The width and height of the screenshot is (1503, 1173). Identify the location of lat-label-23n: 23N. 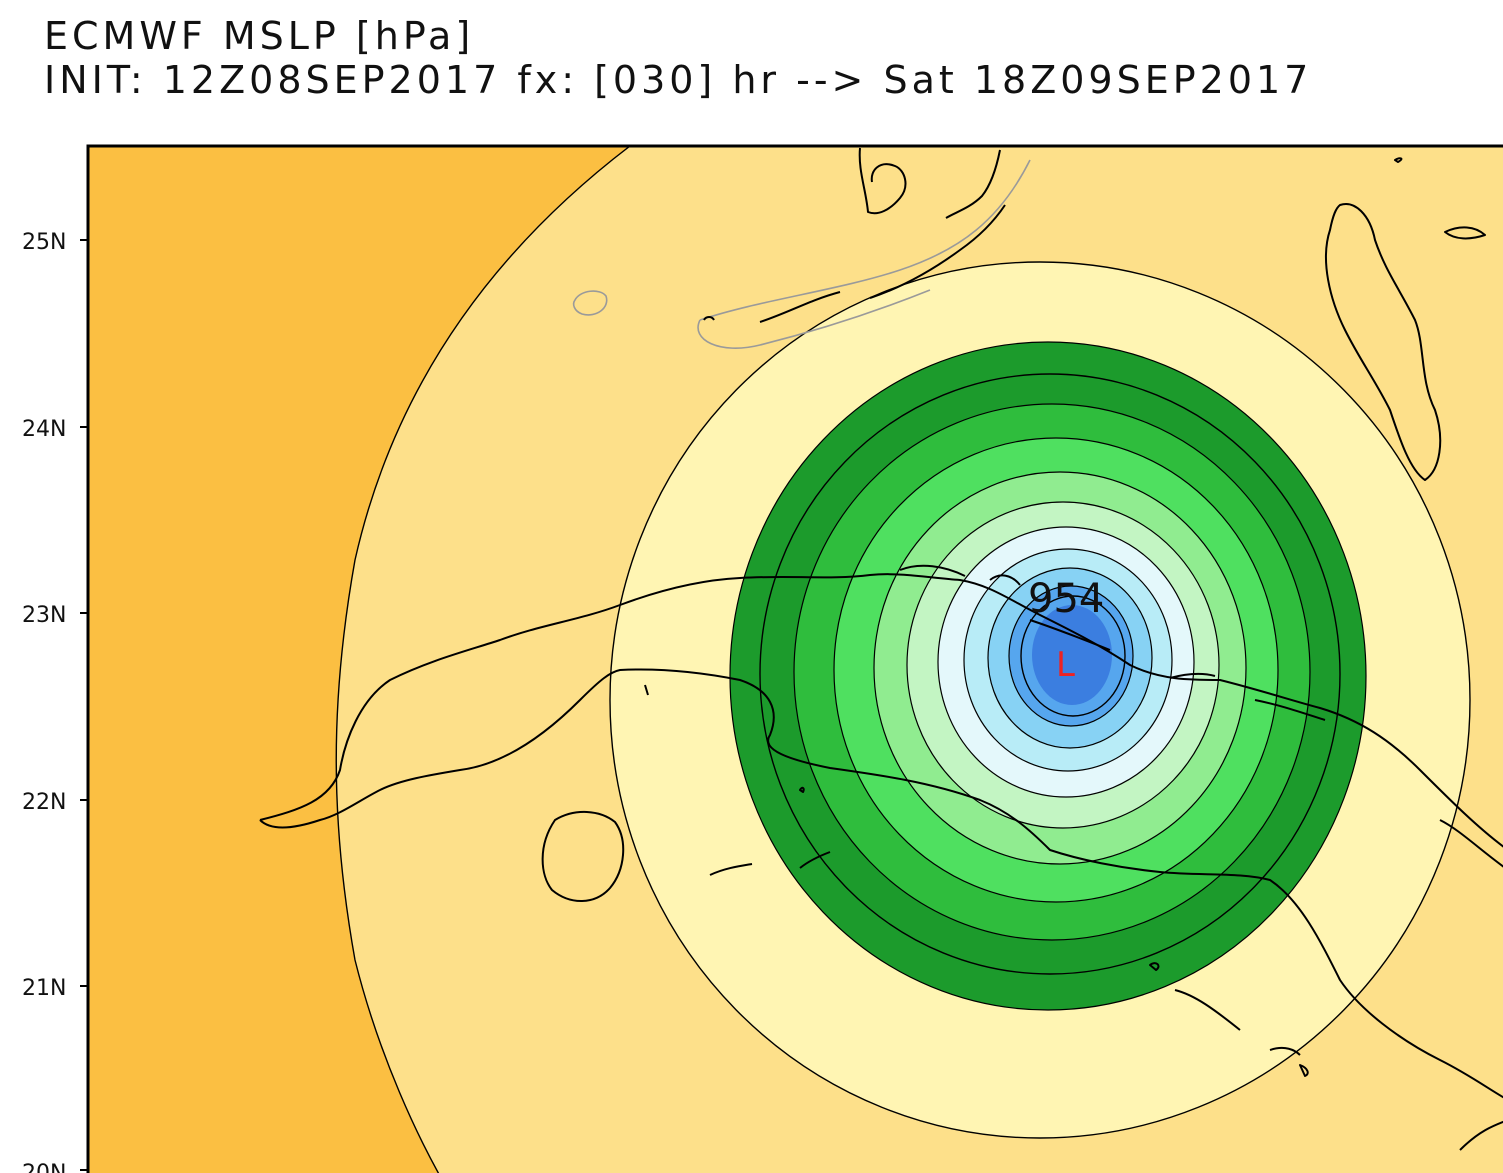
(44, 615).